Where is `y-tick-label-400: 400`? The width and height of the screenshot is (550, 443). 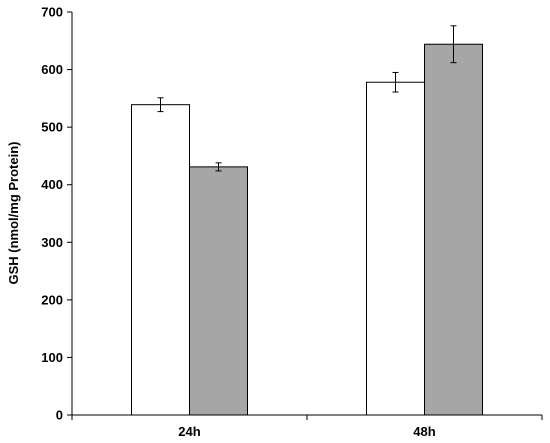
y-tick-label-400: 400 is located at coordinates (52, 184).